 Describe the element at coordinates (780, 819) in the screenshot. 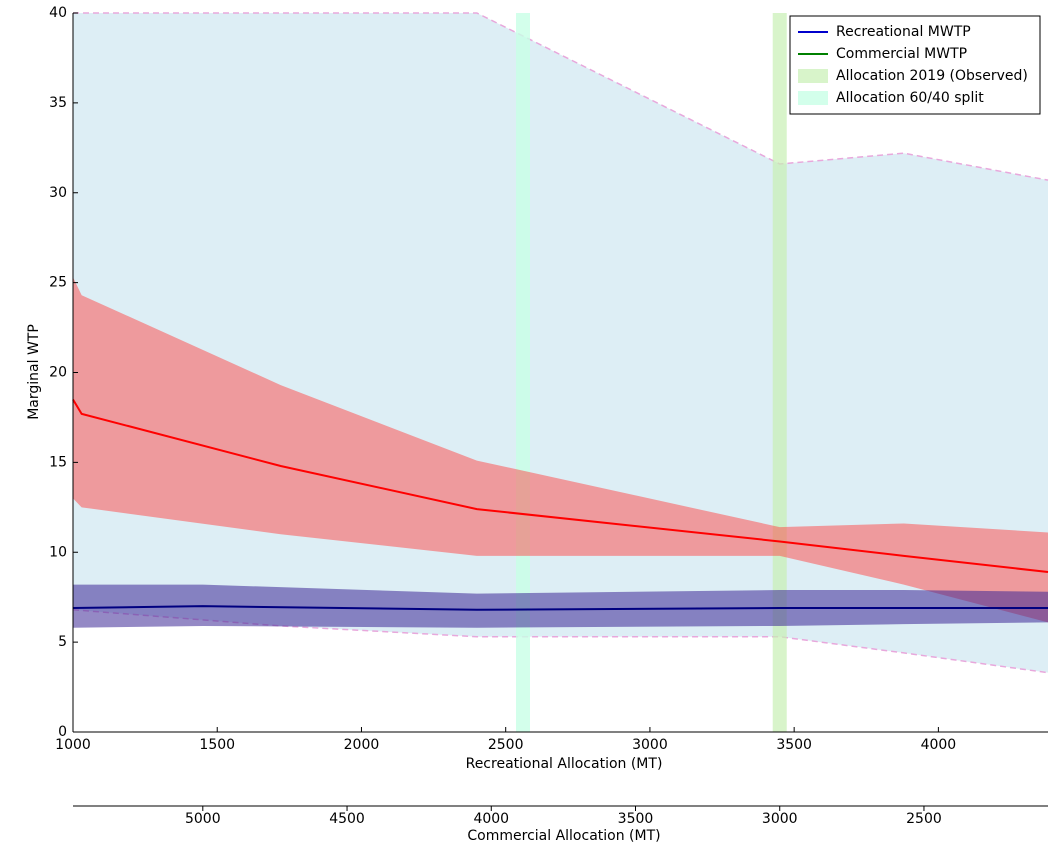

I see `x2-tick-label: 3000` at that location.